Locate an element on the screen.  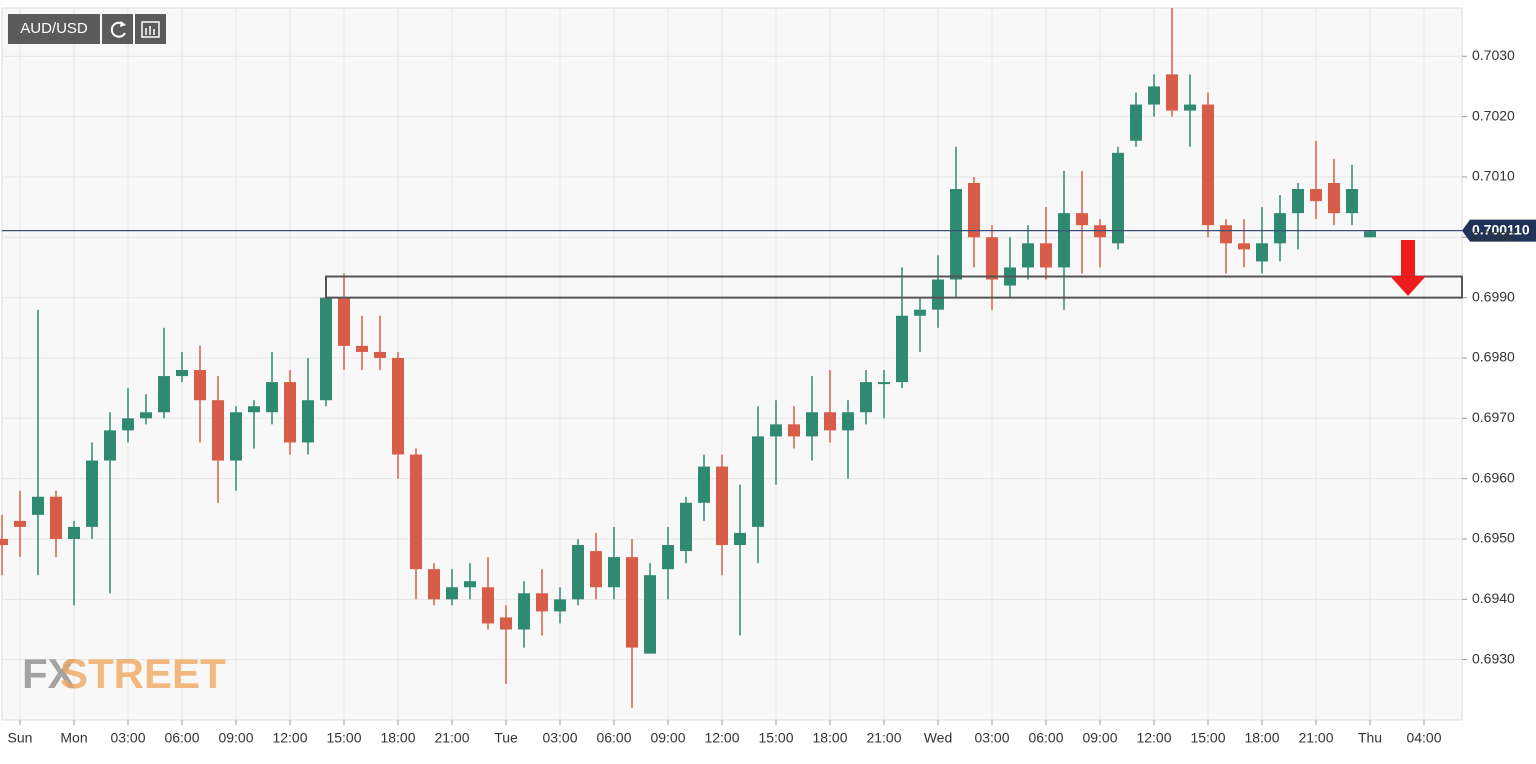
refresh-icon is located at coordinates (118, 29).